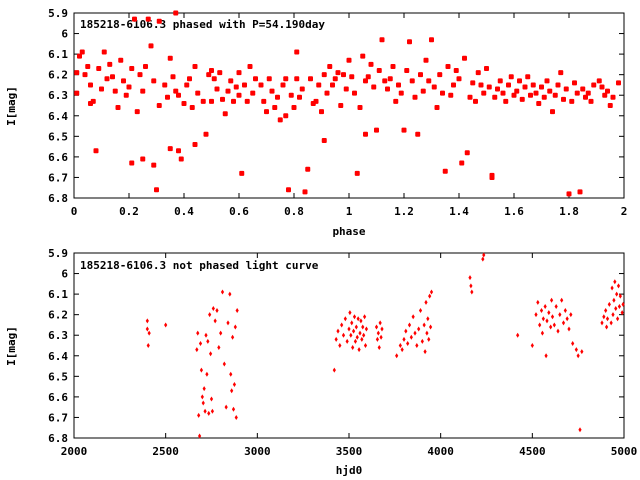 The image size is (640, 480). What do you see at coordinates (58, 54) in the screenshot?
I see `phased-y-tick-label: 6.1` at bounding box center [58, 54].